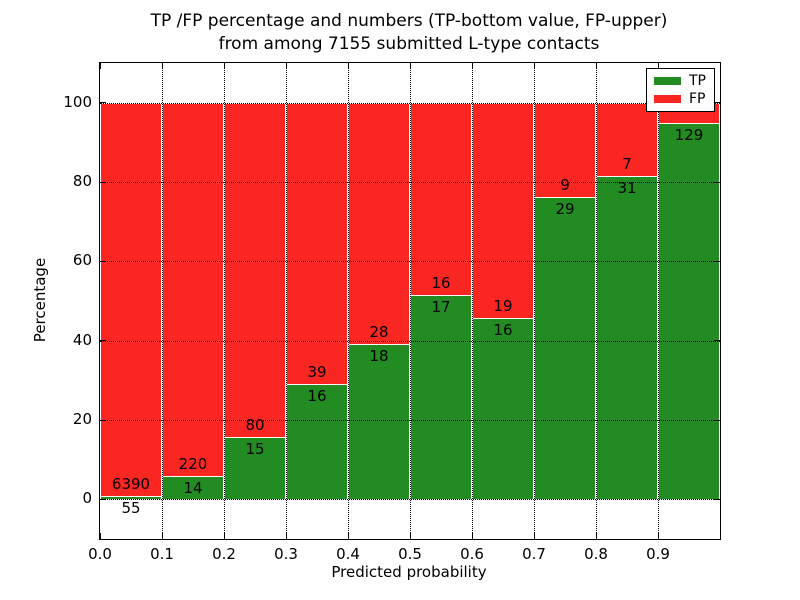  I want to click on y-tick-label: 100, so click(77, 101).